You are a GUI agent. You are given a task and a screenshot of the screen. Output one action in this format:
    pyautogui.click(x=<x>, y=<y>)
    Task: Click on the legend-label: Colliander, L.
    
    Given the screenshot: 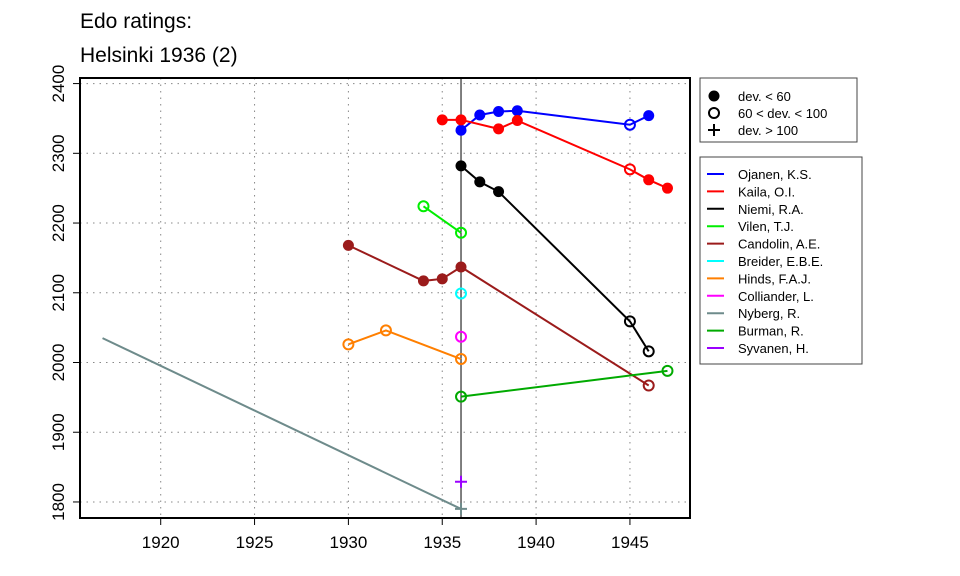 What is the action you would take?
    pyautogui.click(x=776, y=296)
    